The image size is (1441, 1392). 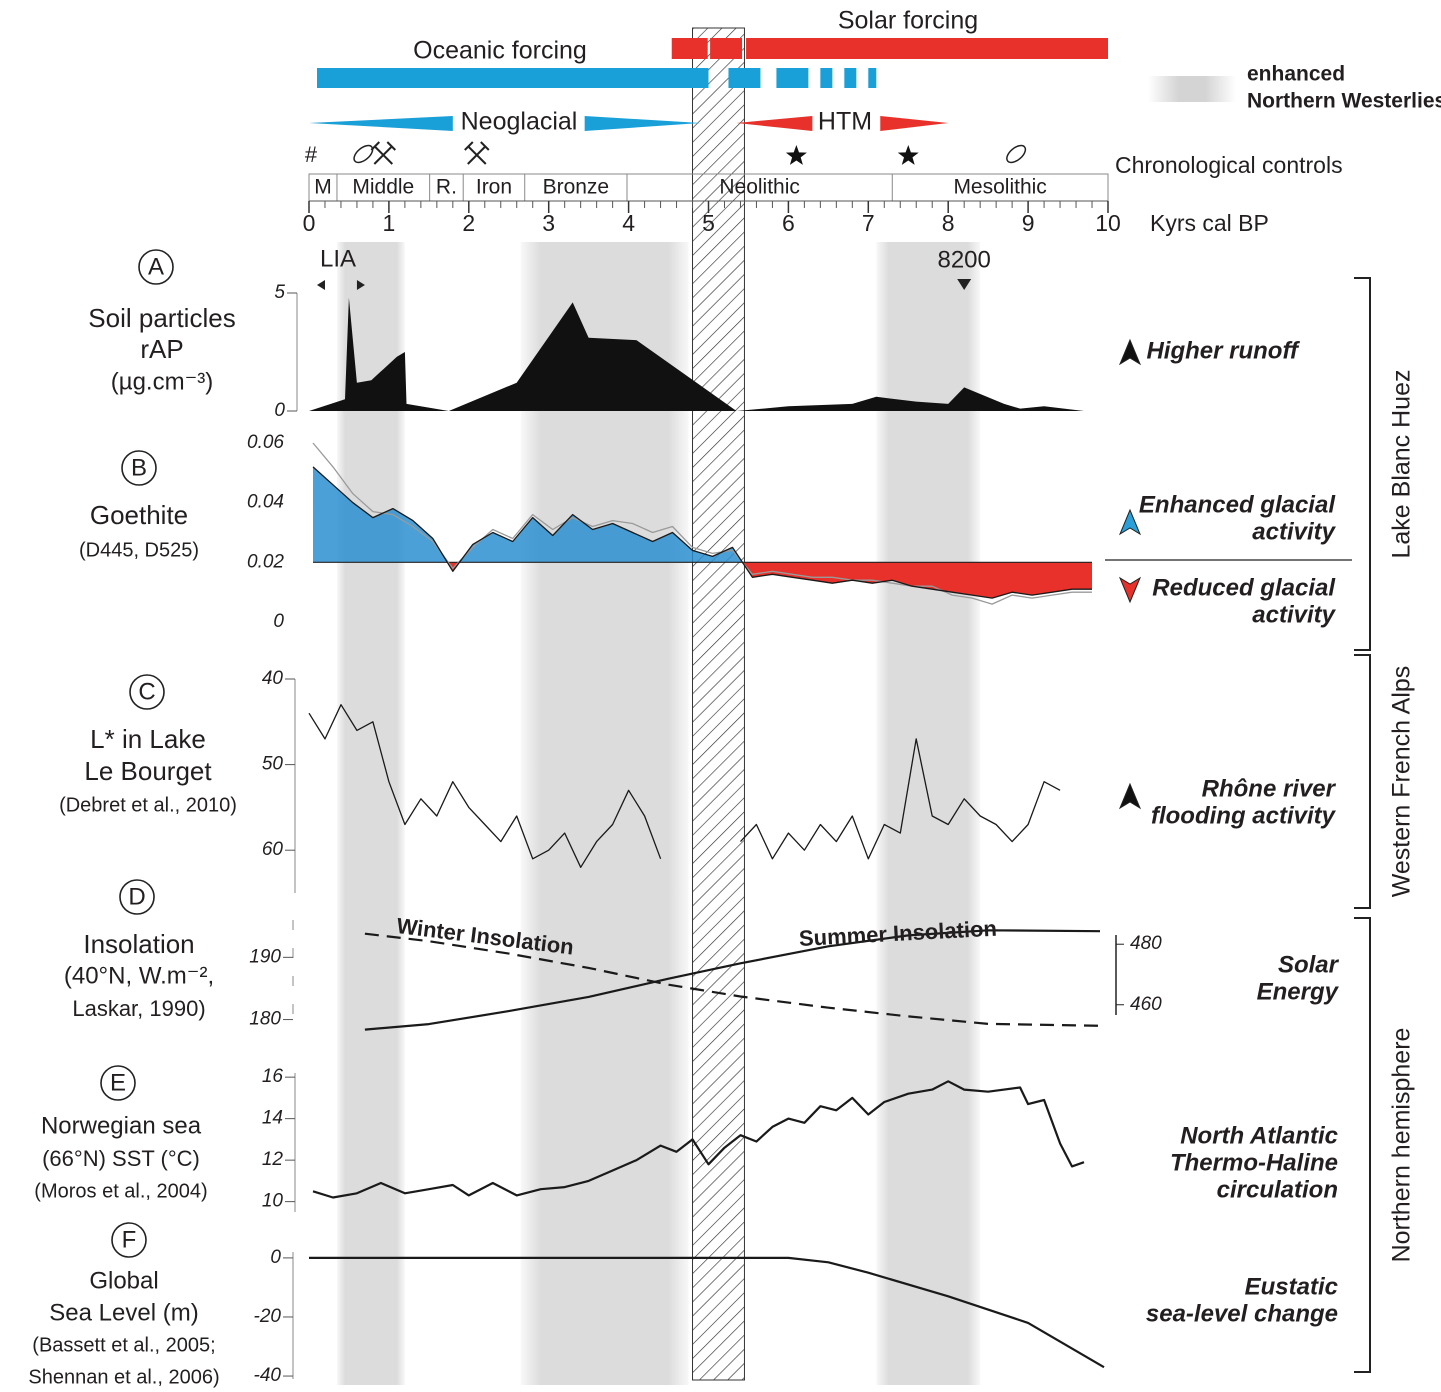 What do you see at coordinates (275, 1257) in the screenshot?
I see `y-tick-label: 0` at bounding box center [275, 1257].